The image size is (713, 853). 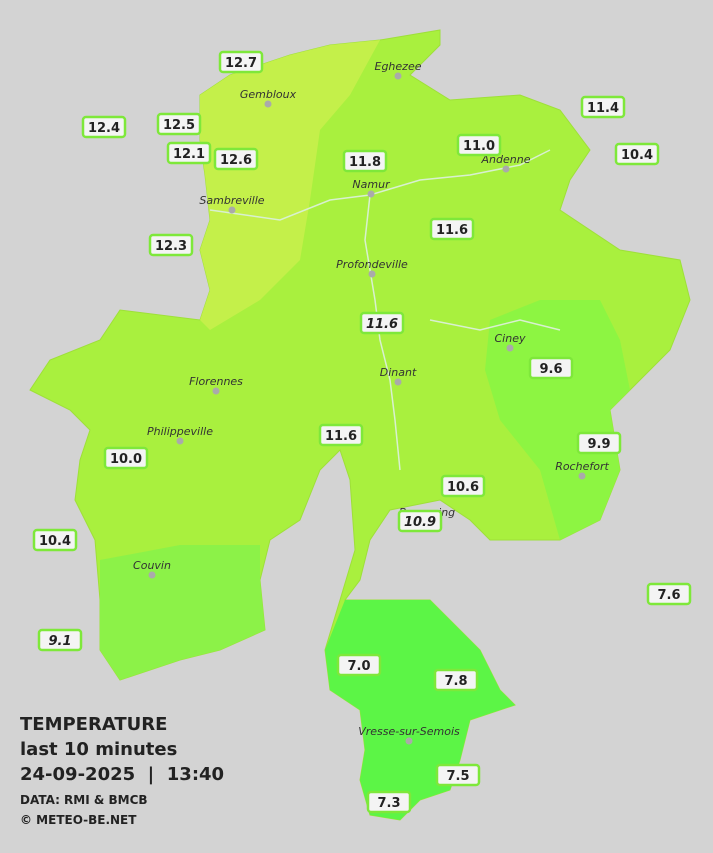 I want to click on station-temp: 12.6, so click(x=236, y=160).